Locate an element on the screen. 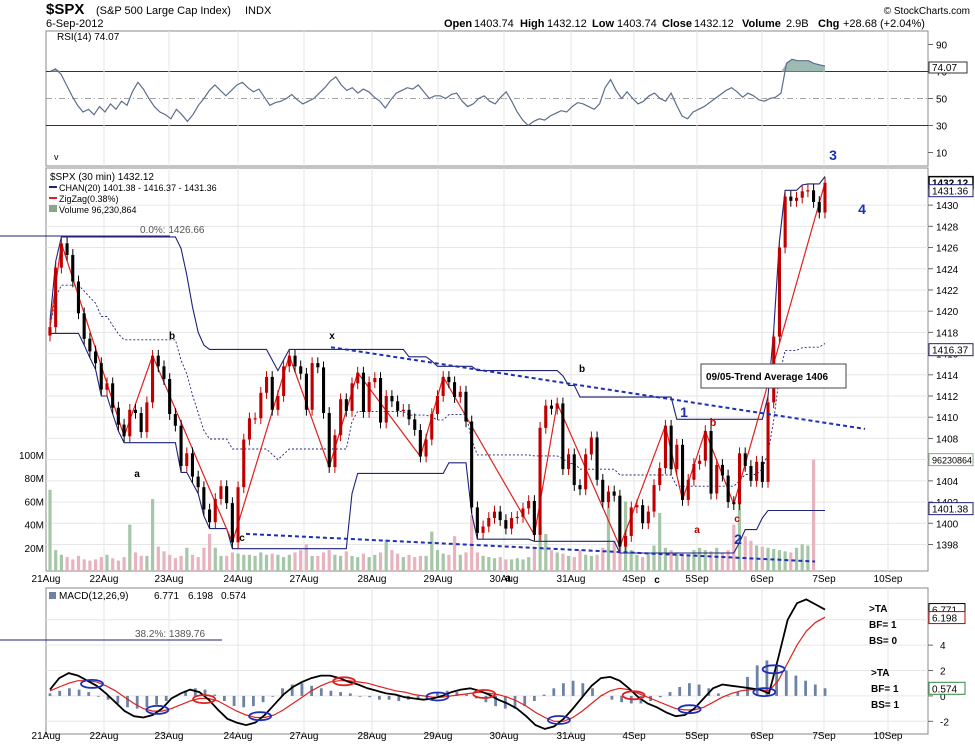 This screenshot has width=975, height=744. volume-tick-label: 20M is located at coordinates (34, 549).